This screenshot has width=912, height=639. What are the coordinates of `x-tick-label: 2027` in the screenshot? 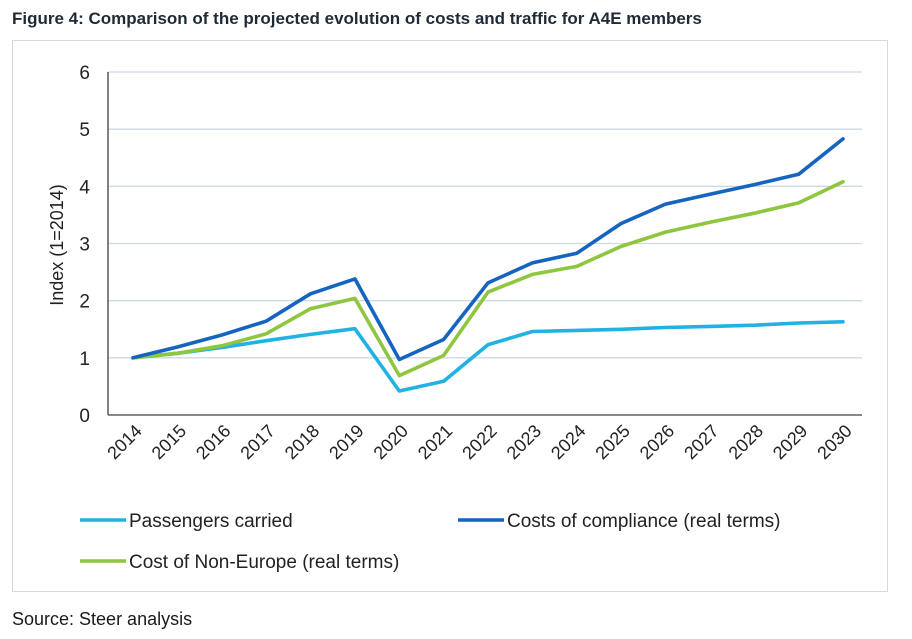 It's located at (701, 442).